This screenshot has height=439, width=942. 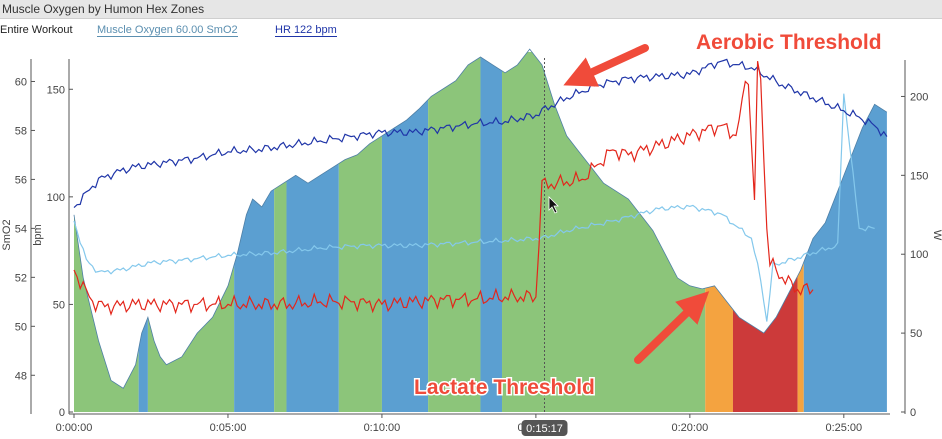 I want to click on smo2-tick-label: 48, so click(x=21, y=376).